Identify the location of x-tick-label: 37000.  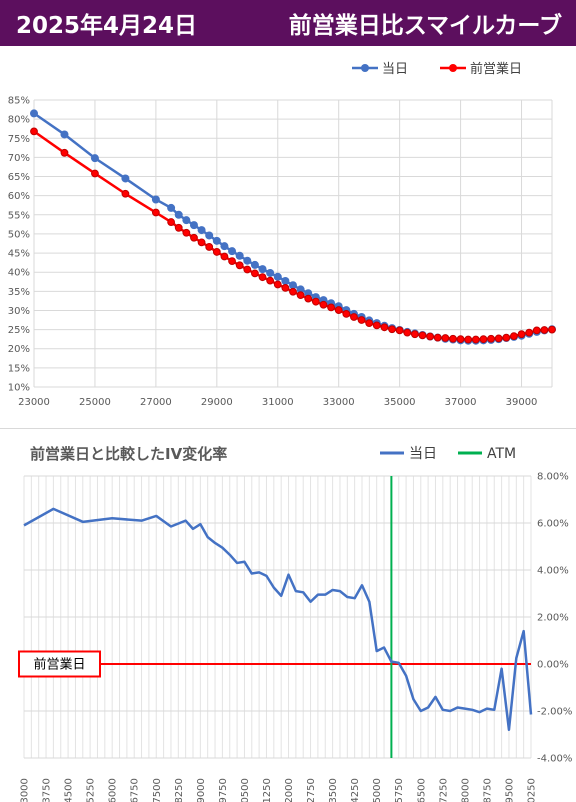
(461, 402).